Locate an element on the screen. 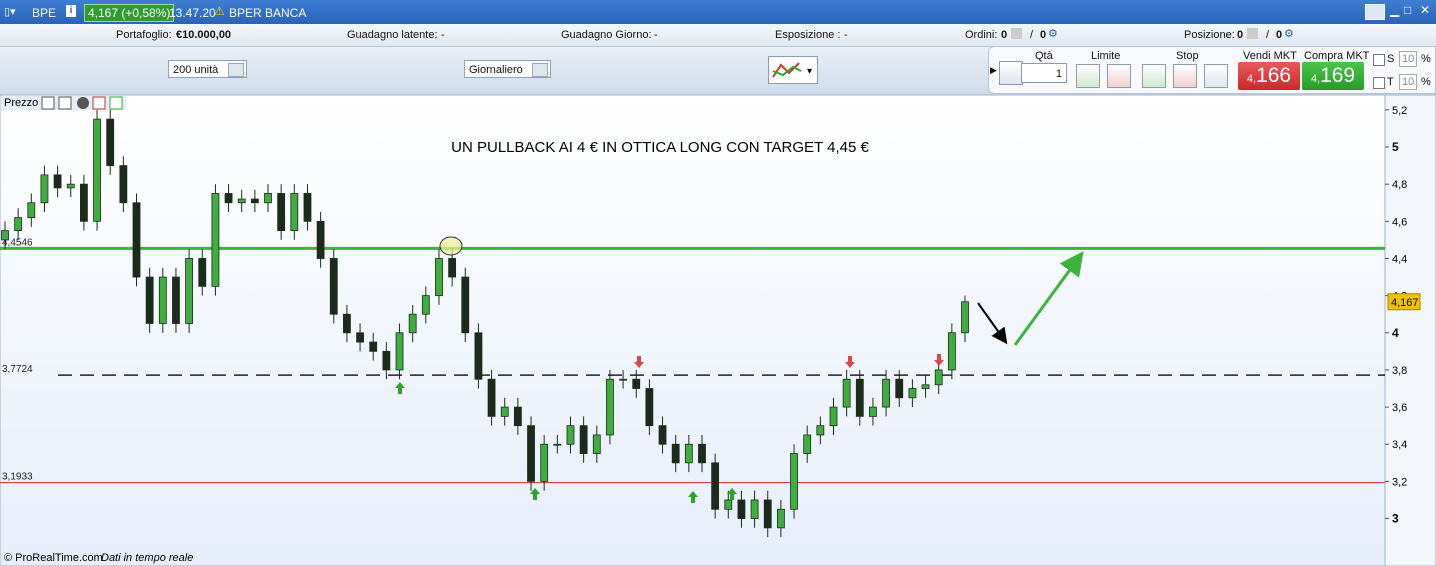 This screenshot has height=566, width=1436. close: ✕ is located at coordinates (1425, 10).